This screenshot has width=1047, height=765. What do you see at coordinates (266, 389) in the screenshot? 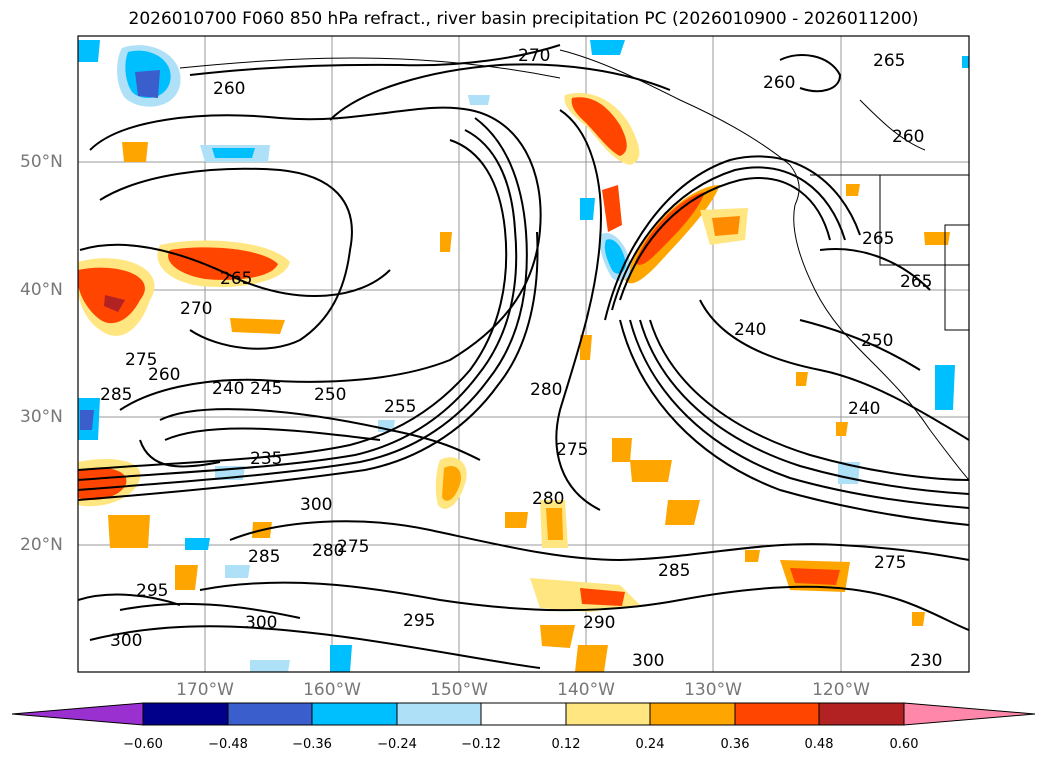
I see `contour-label: 245` at bounding box center [266, 389].